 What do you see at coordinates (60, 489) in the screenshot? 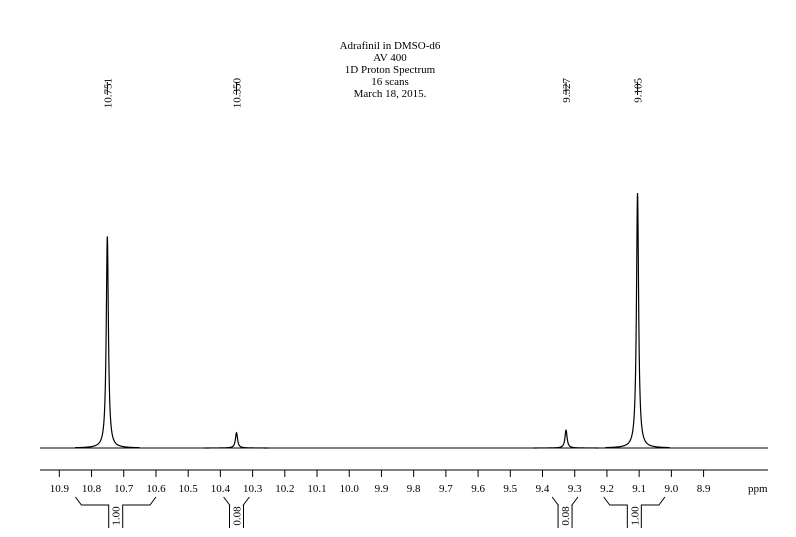
I see `x-tick-label: 10.9` at bounding box center [60, 489].